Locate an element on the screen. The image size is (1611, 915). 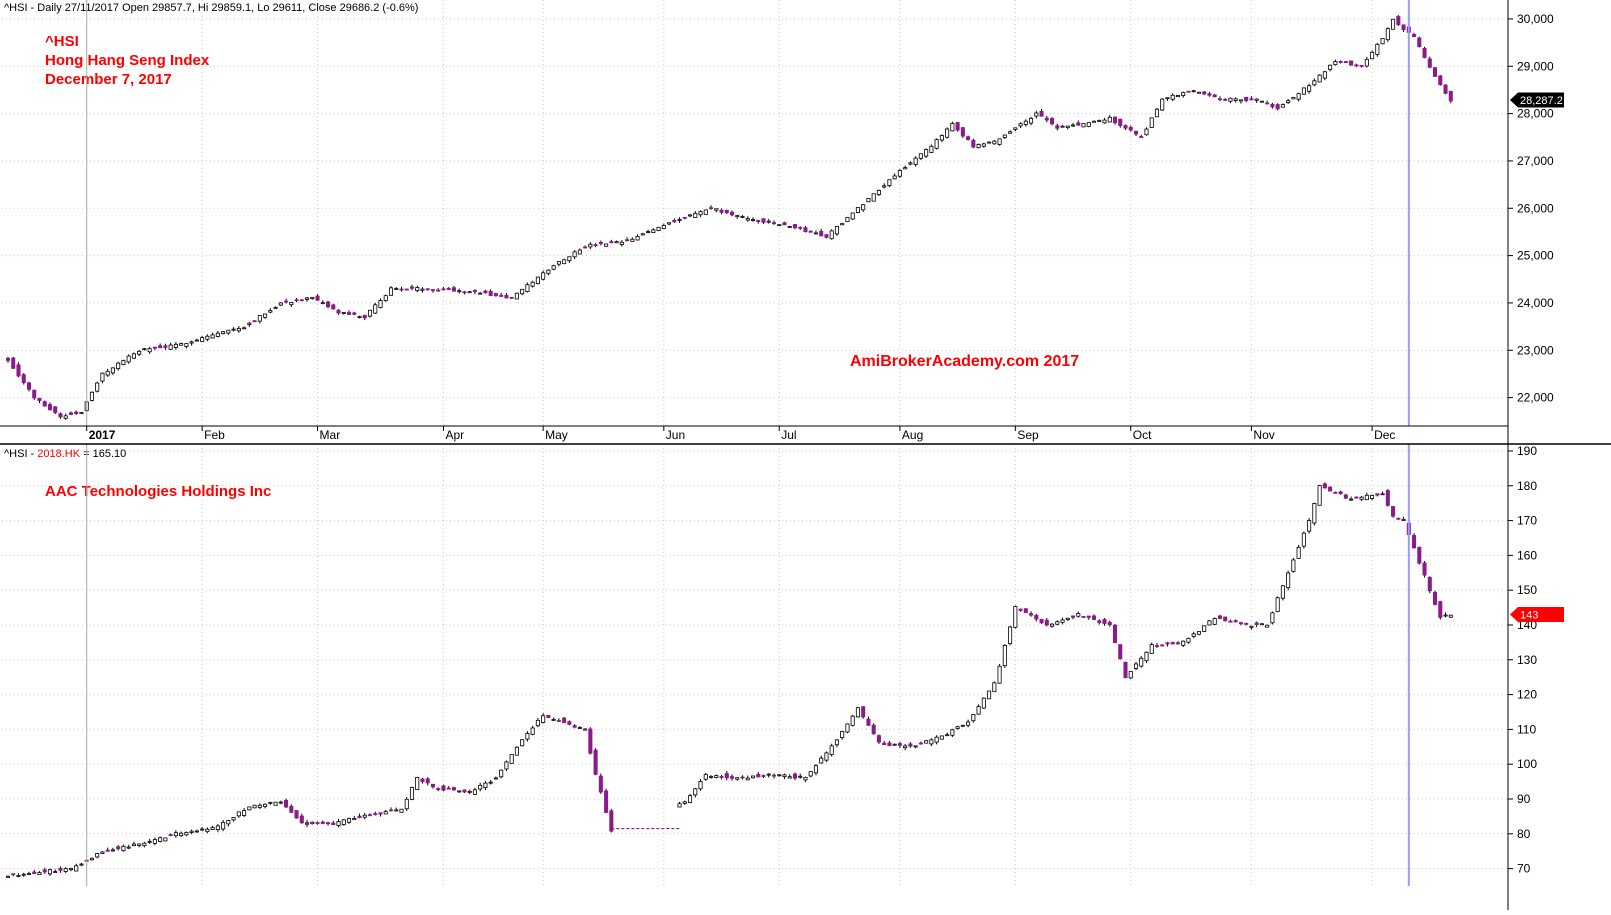
top-chart-subtitle-1: Hong Hang Seng Index is located at coordinates (127, 60).